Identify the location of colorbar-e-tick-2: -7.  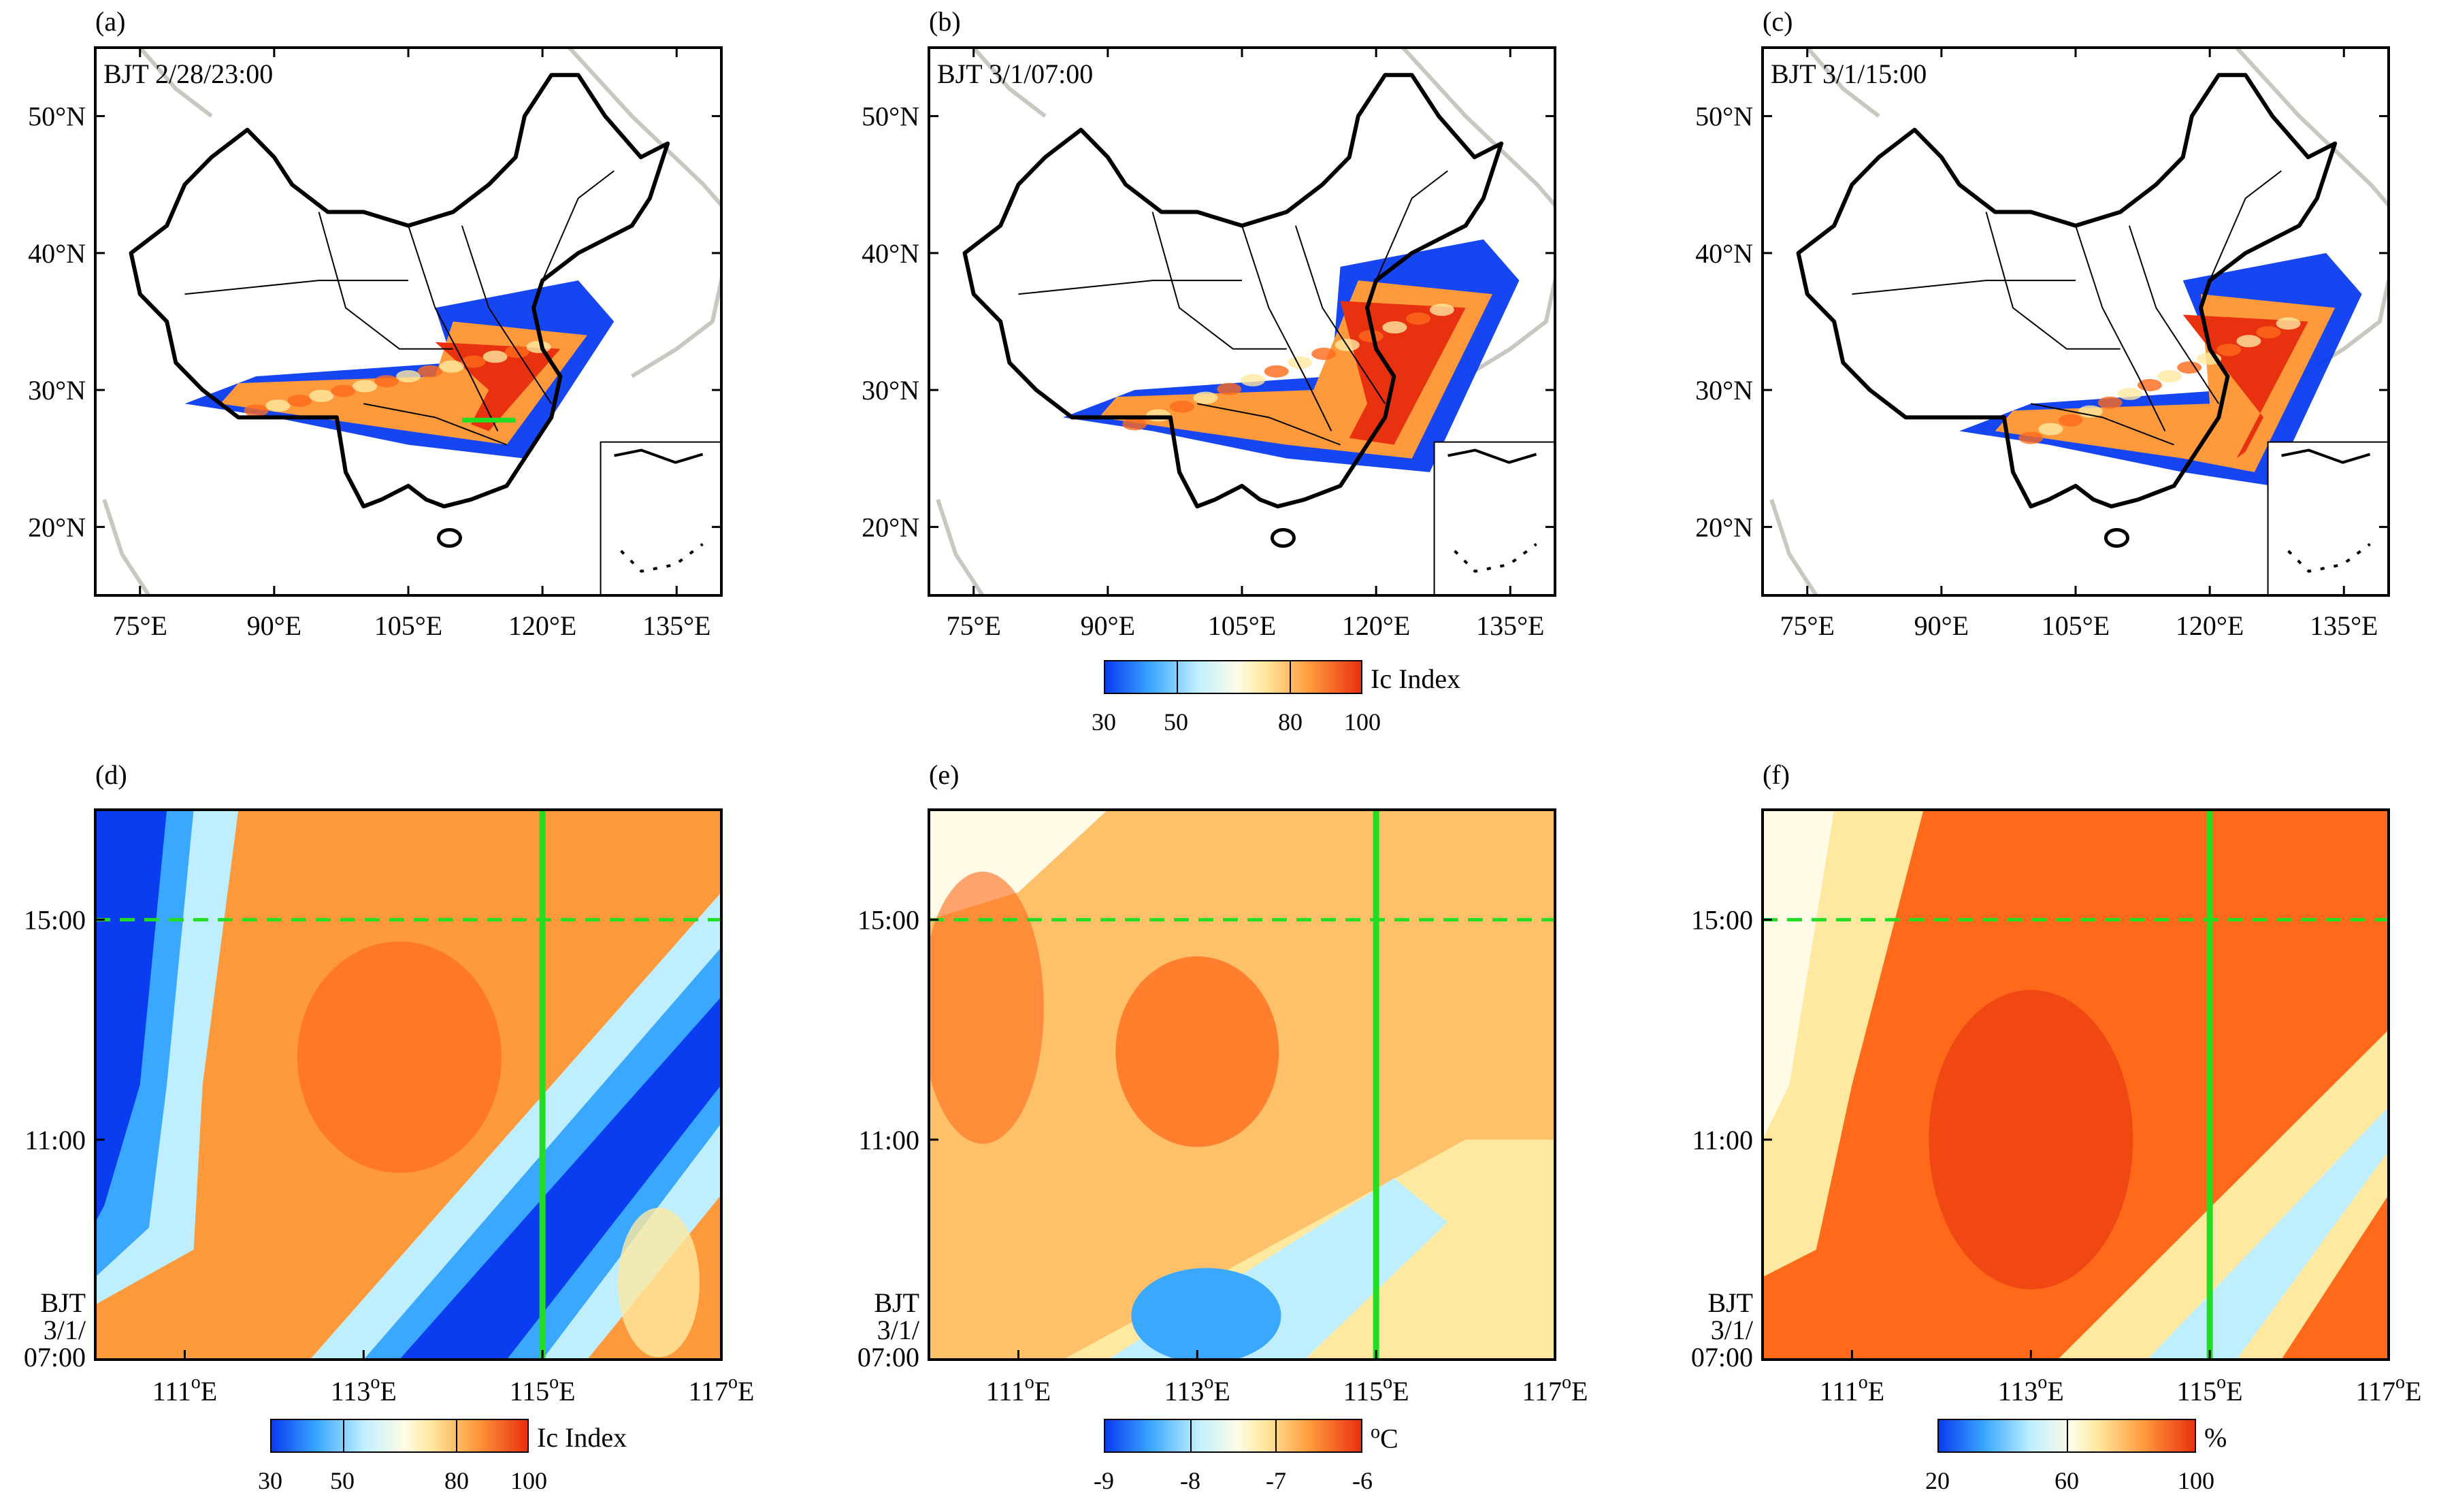
(1276, 1480).